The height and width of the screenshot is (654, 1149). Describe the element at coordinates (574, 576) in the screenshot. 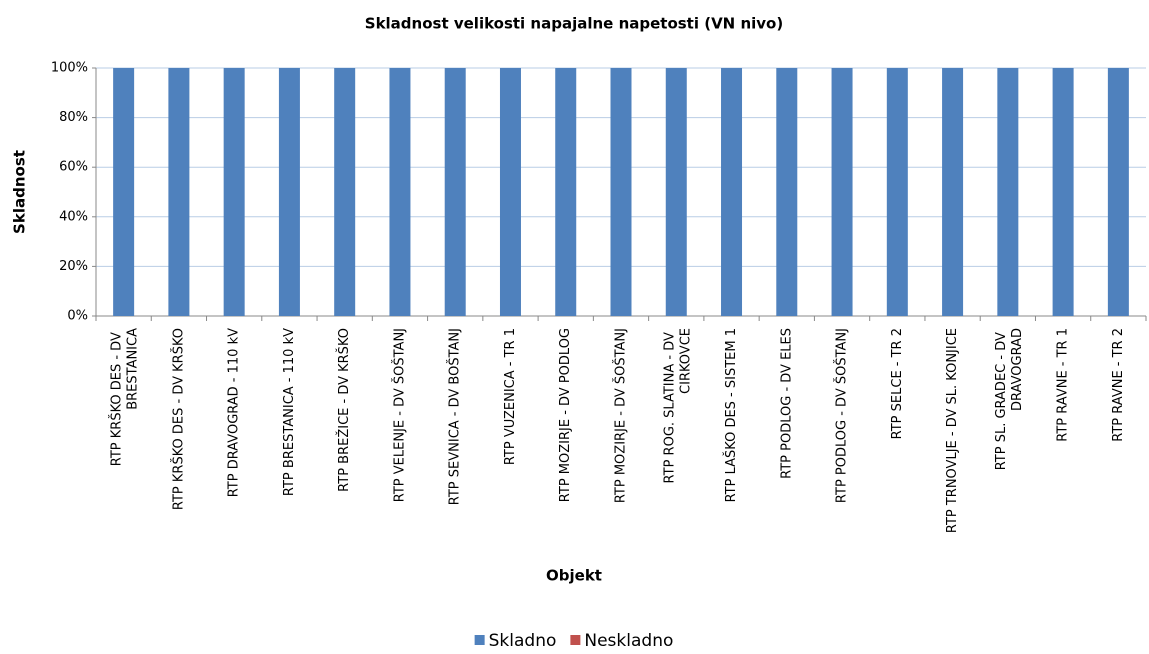

I see `x-axis-label: Objekt` at that location.